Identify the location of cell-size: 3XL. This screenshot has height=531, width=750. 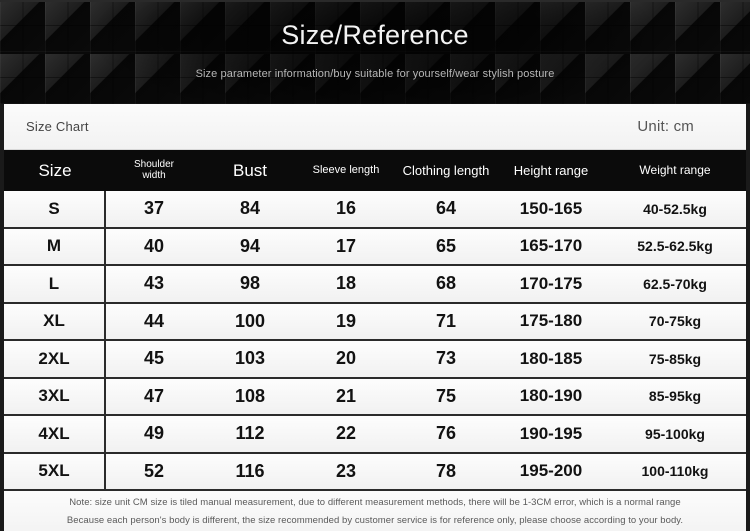
(55, 396).